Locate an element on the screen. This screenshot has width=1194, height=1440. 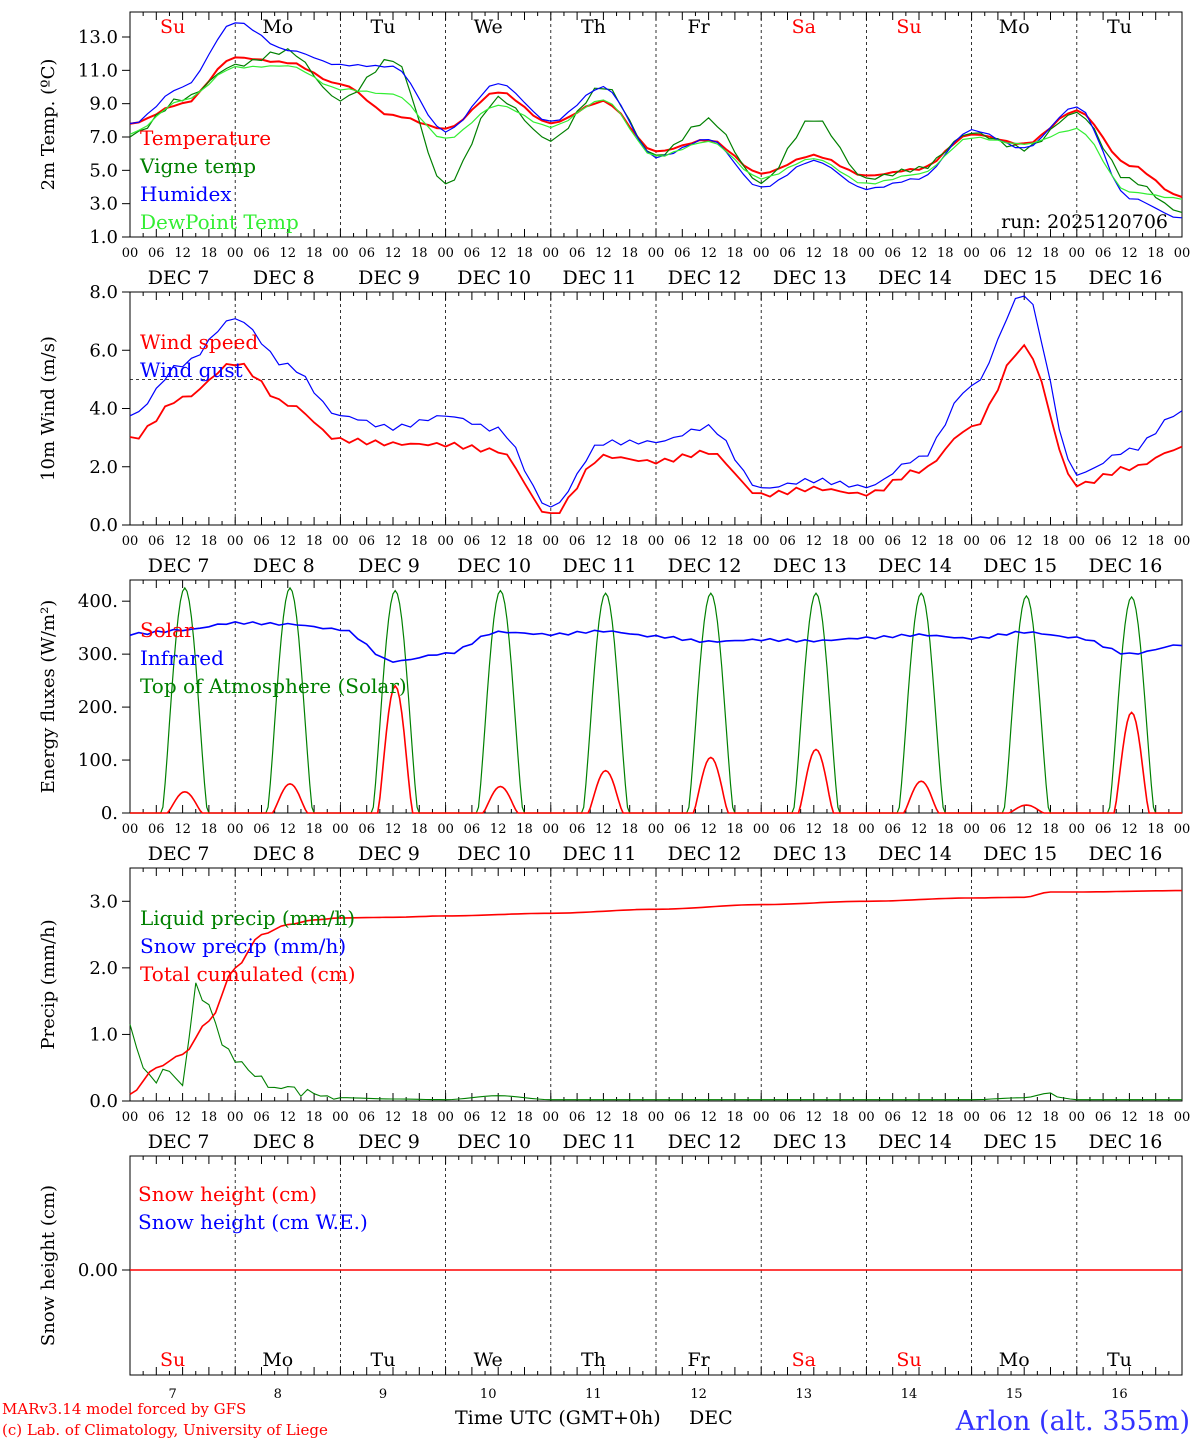
series-line-temperature is located at coordinates (656, 127).